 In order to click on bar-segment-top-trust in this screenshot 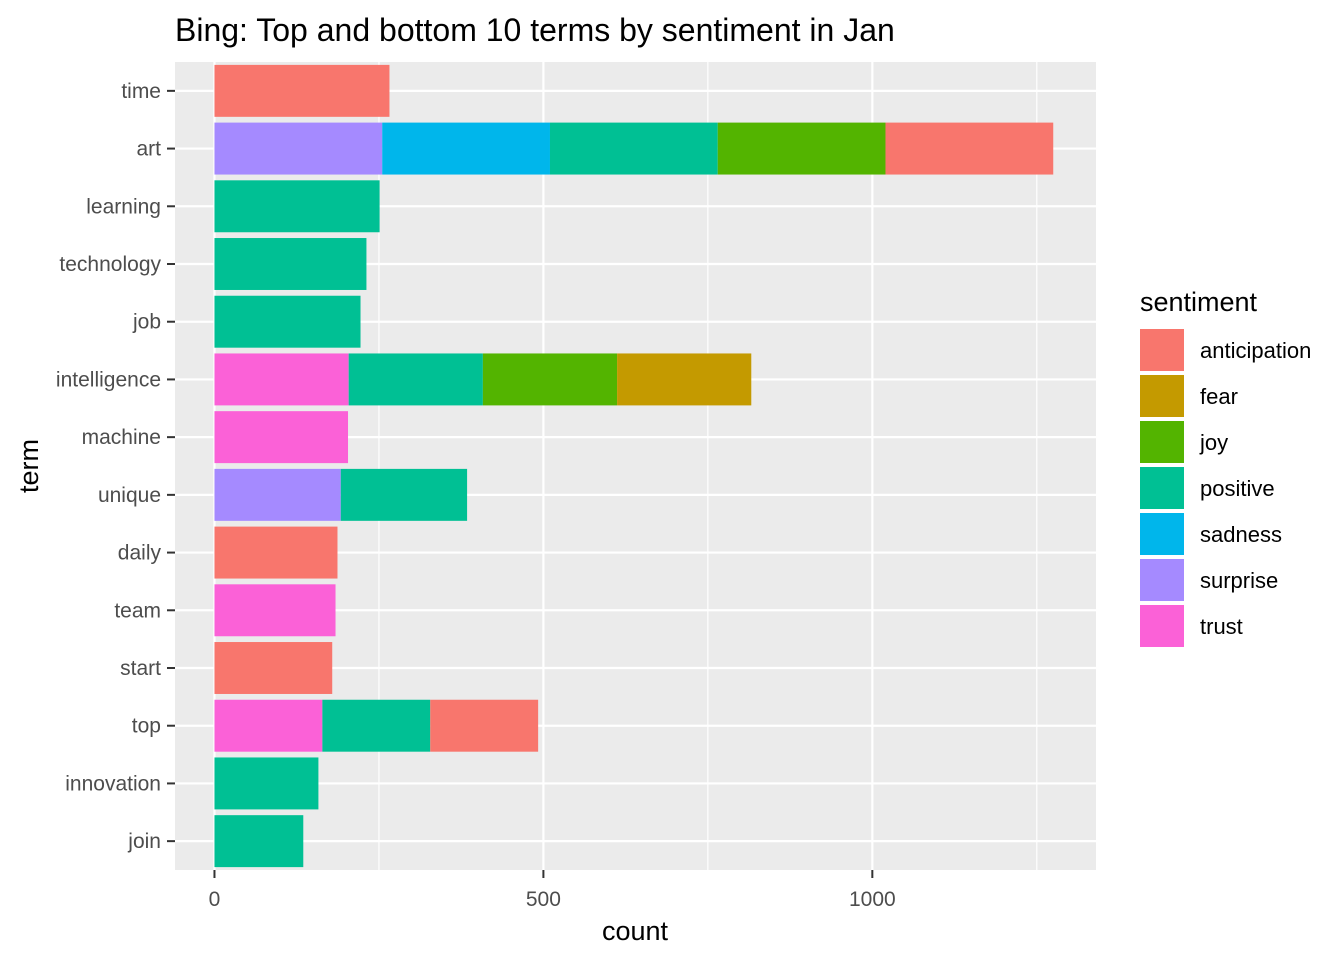, I will do `click(268, 725)`.